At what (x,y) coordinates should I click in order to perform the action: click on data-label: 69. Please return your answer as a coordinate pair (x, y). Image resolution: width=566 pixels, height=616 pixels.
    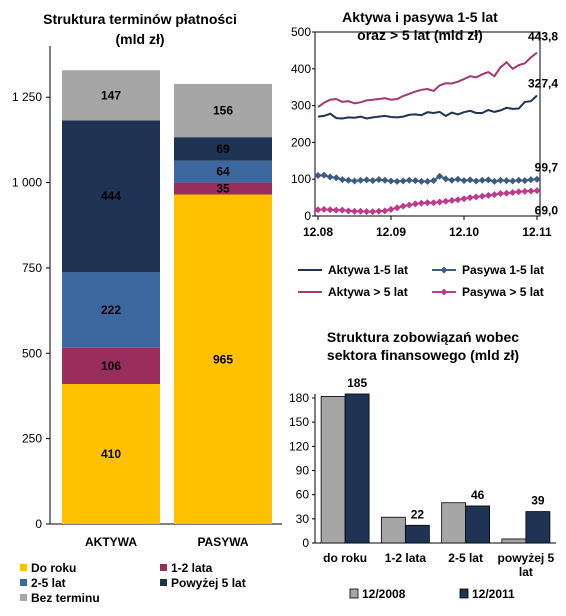
    Looking at the image, I should click on (223, 149).